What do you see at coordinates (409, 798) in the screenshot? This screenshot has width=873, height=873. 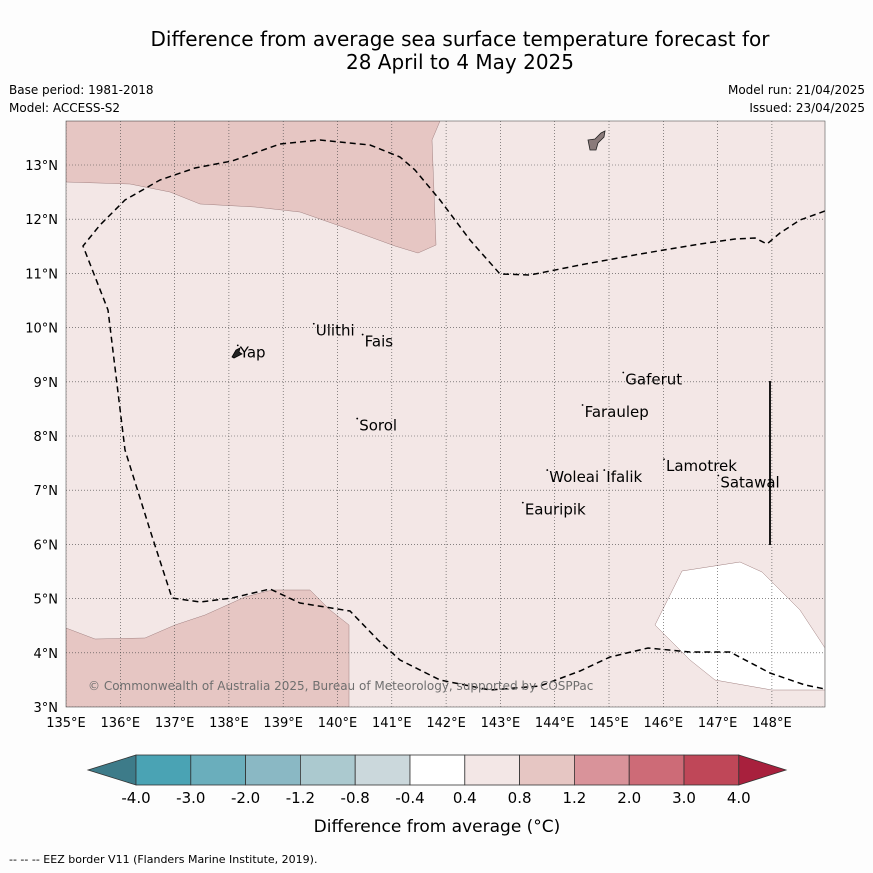 I see `legend-tick-label: -0.4` at bounding box center [409, 798].